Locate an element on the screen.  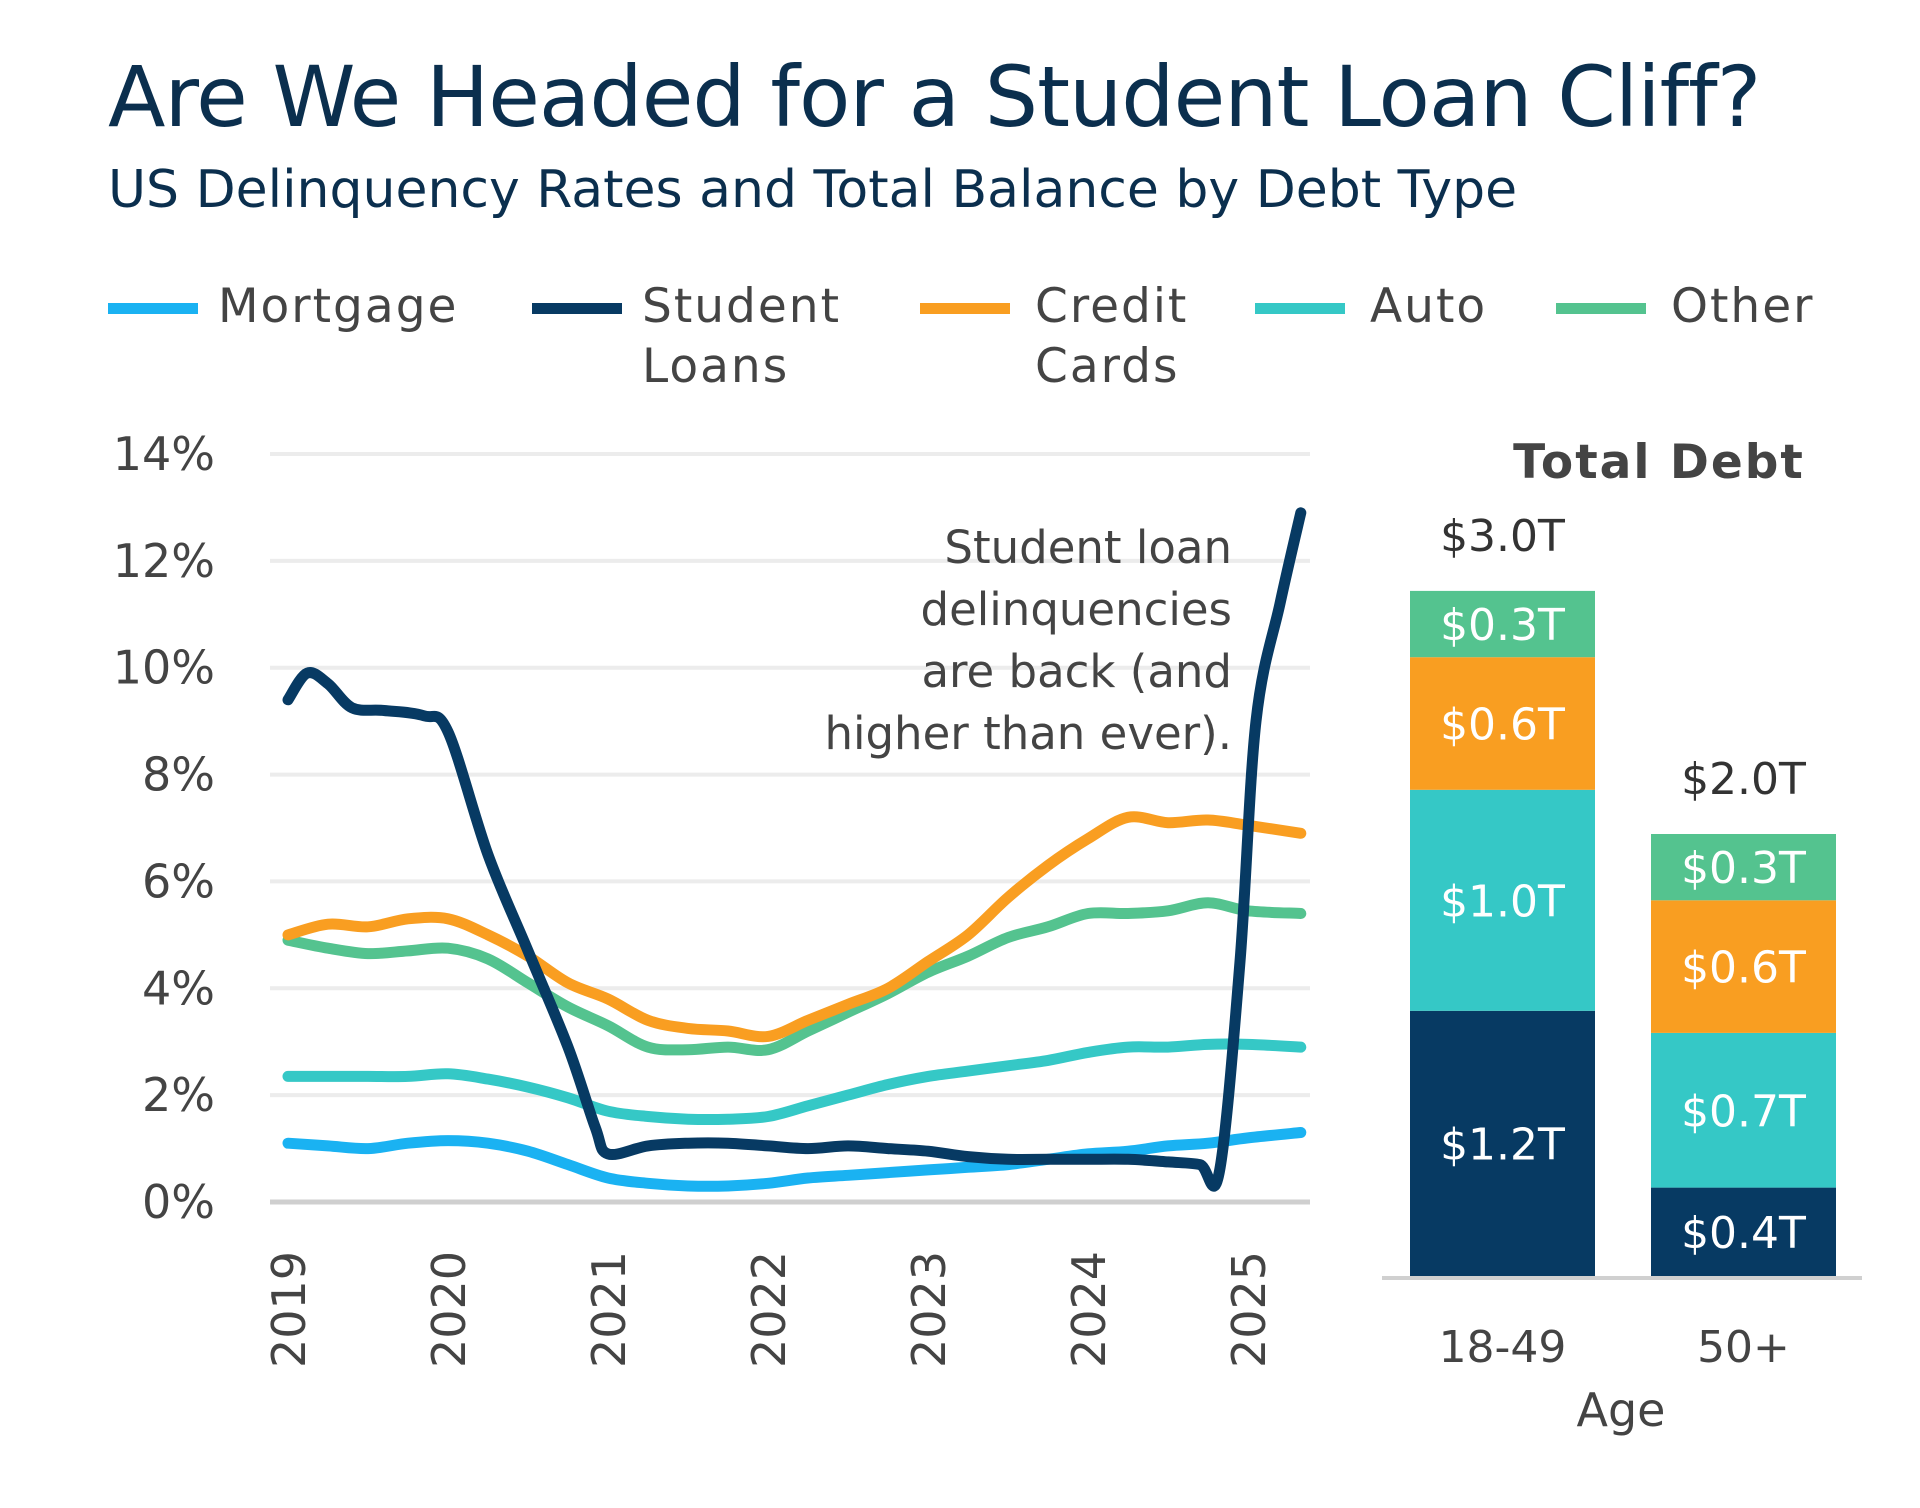
series-line-auto is located at coordinates (794, 1081).